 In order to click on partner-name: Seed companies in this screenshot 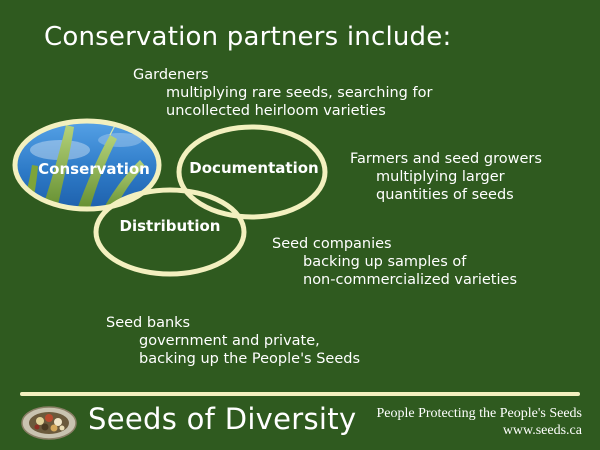, I will do `click(332, 244)`.